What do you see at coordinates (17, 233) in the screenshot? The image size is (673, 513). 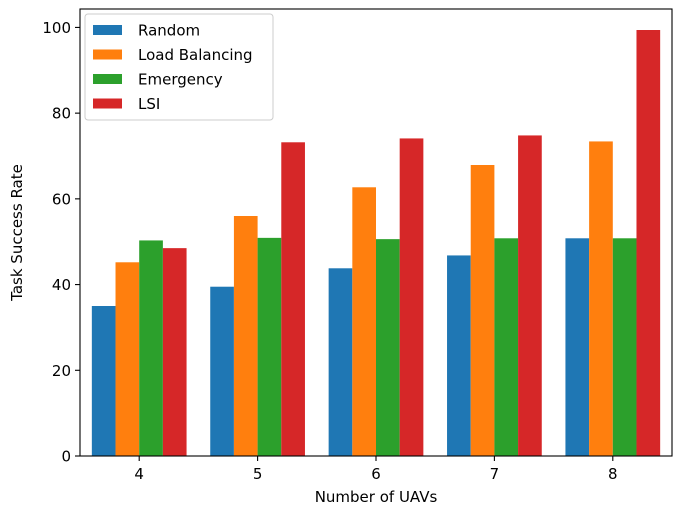 I see `y-axis-label: Task Success Rate` at bounding box center [17, 233].